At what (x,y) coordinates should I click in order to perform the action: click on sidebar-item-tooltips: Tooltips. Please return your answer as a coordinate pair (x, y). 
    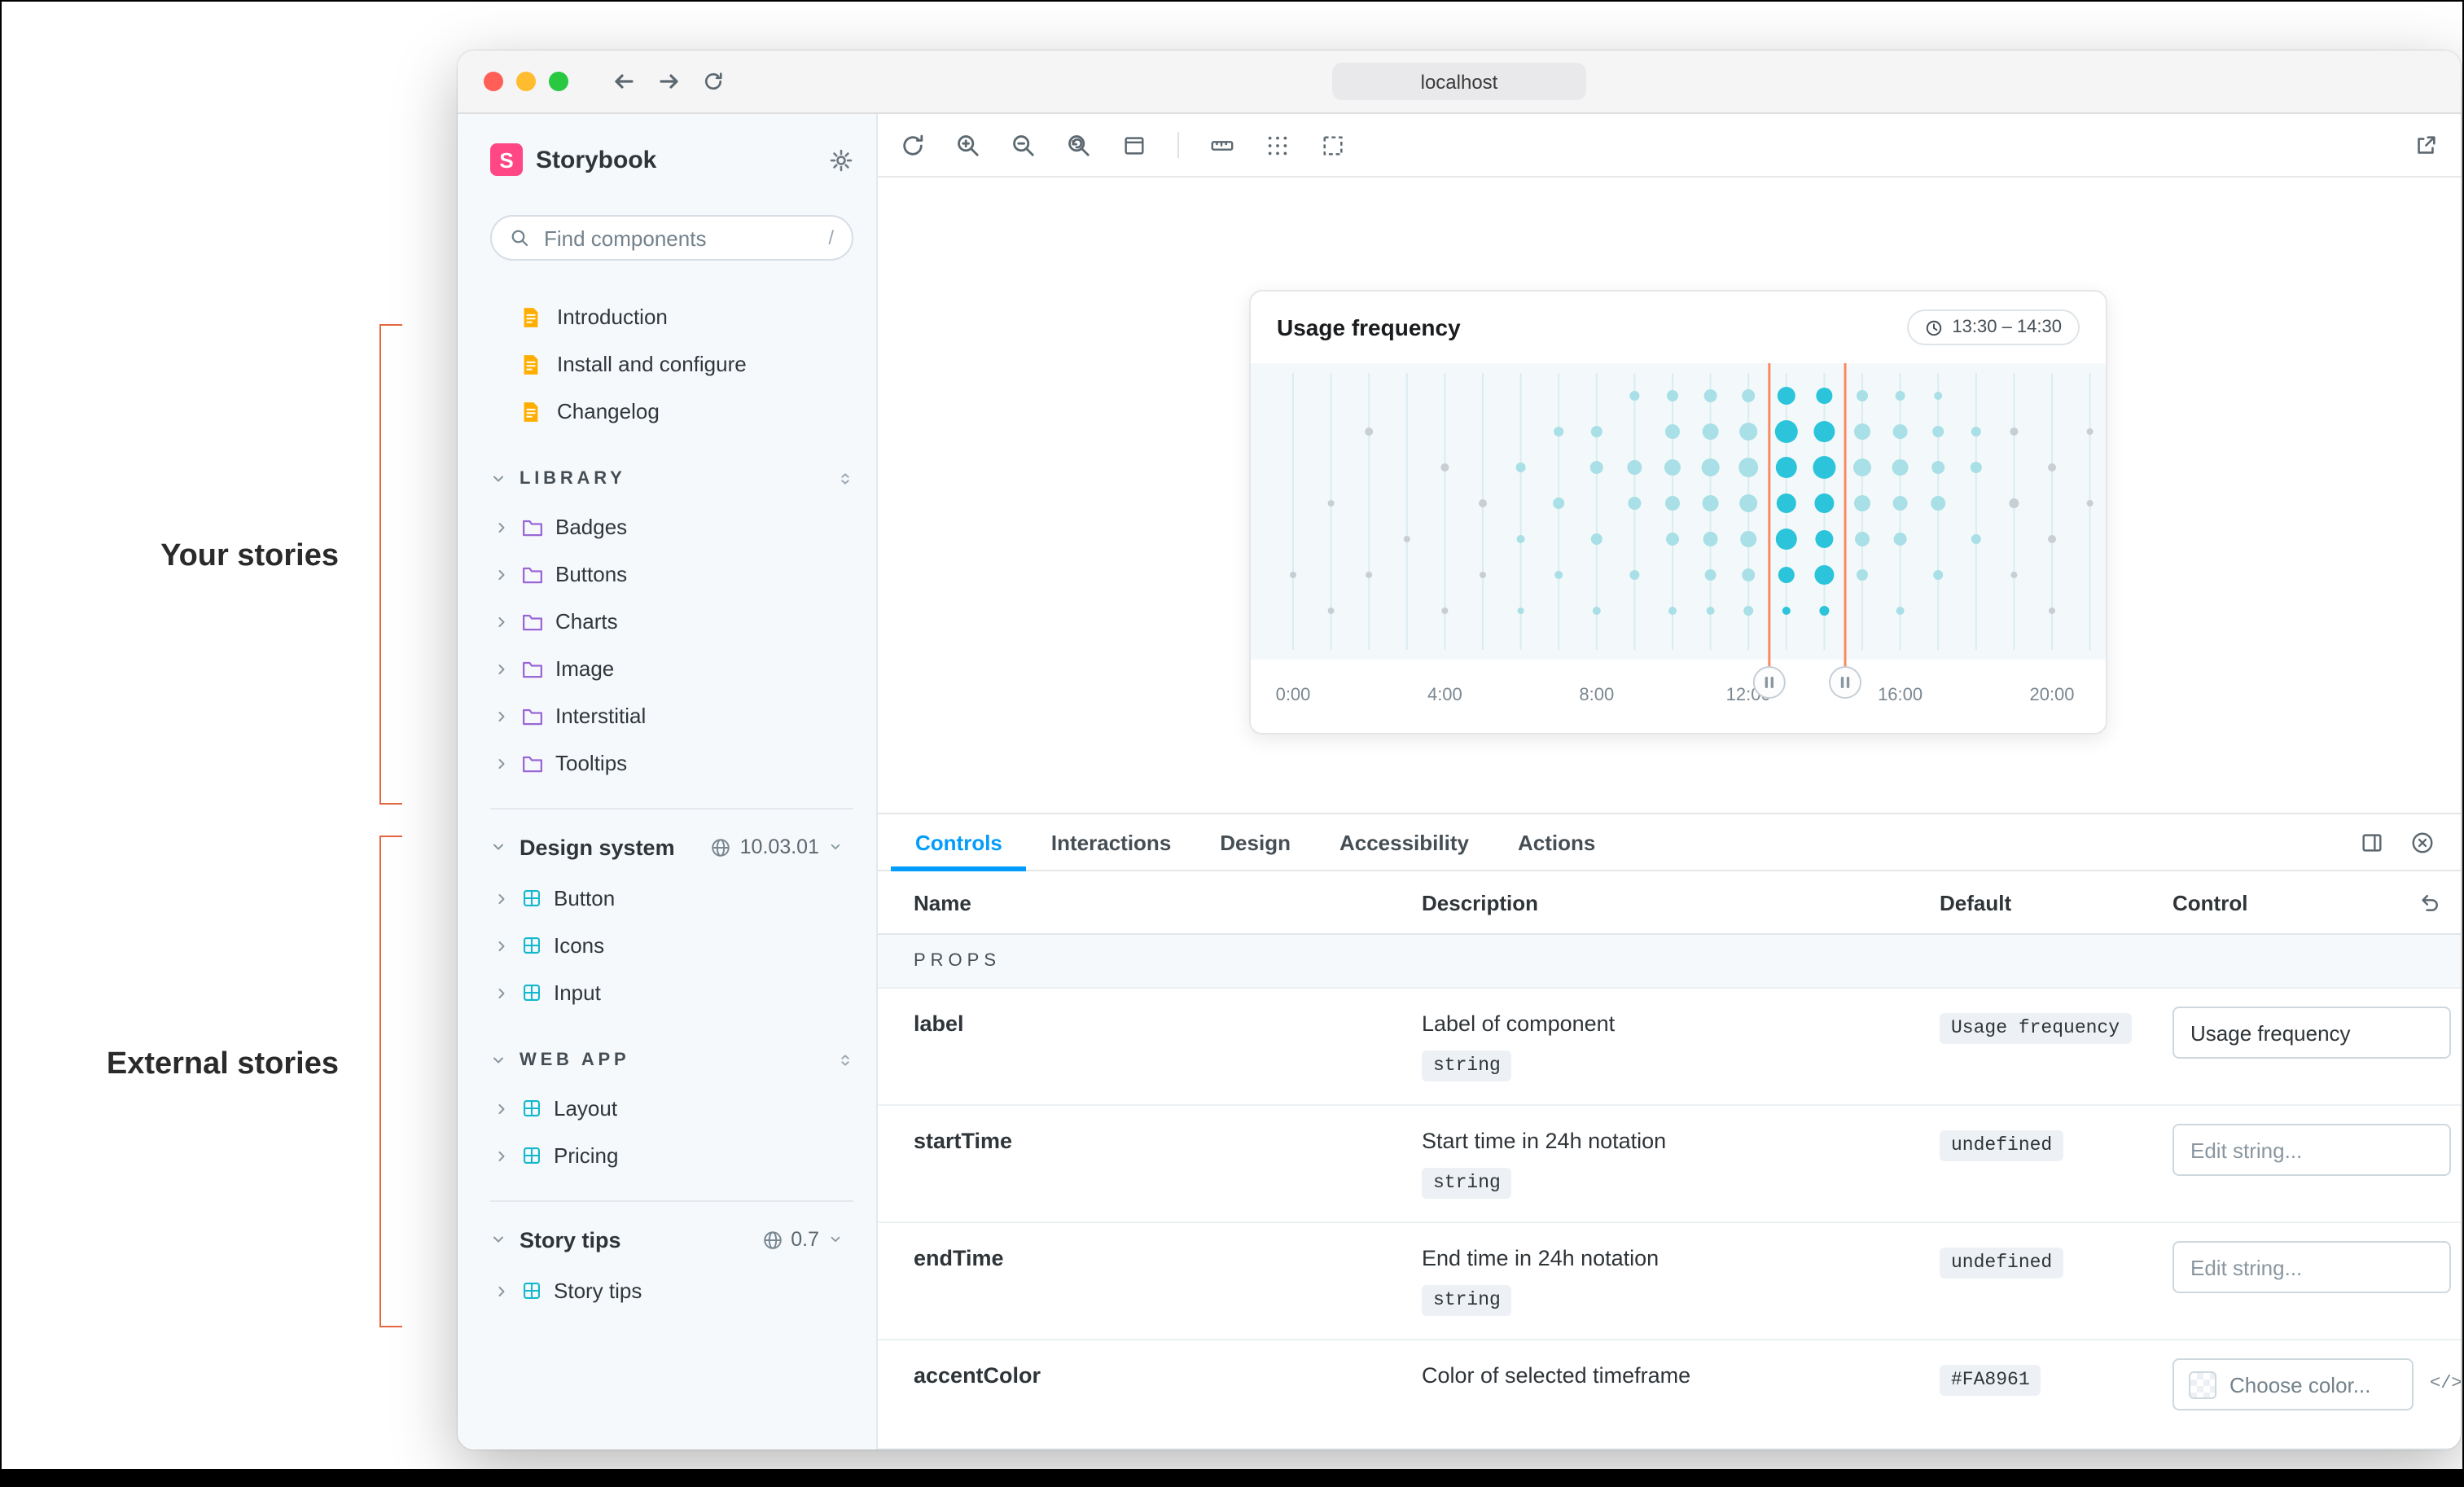
    Looking at the image, I should click on (671, 763).